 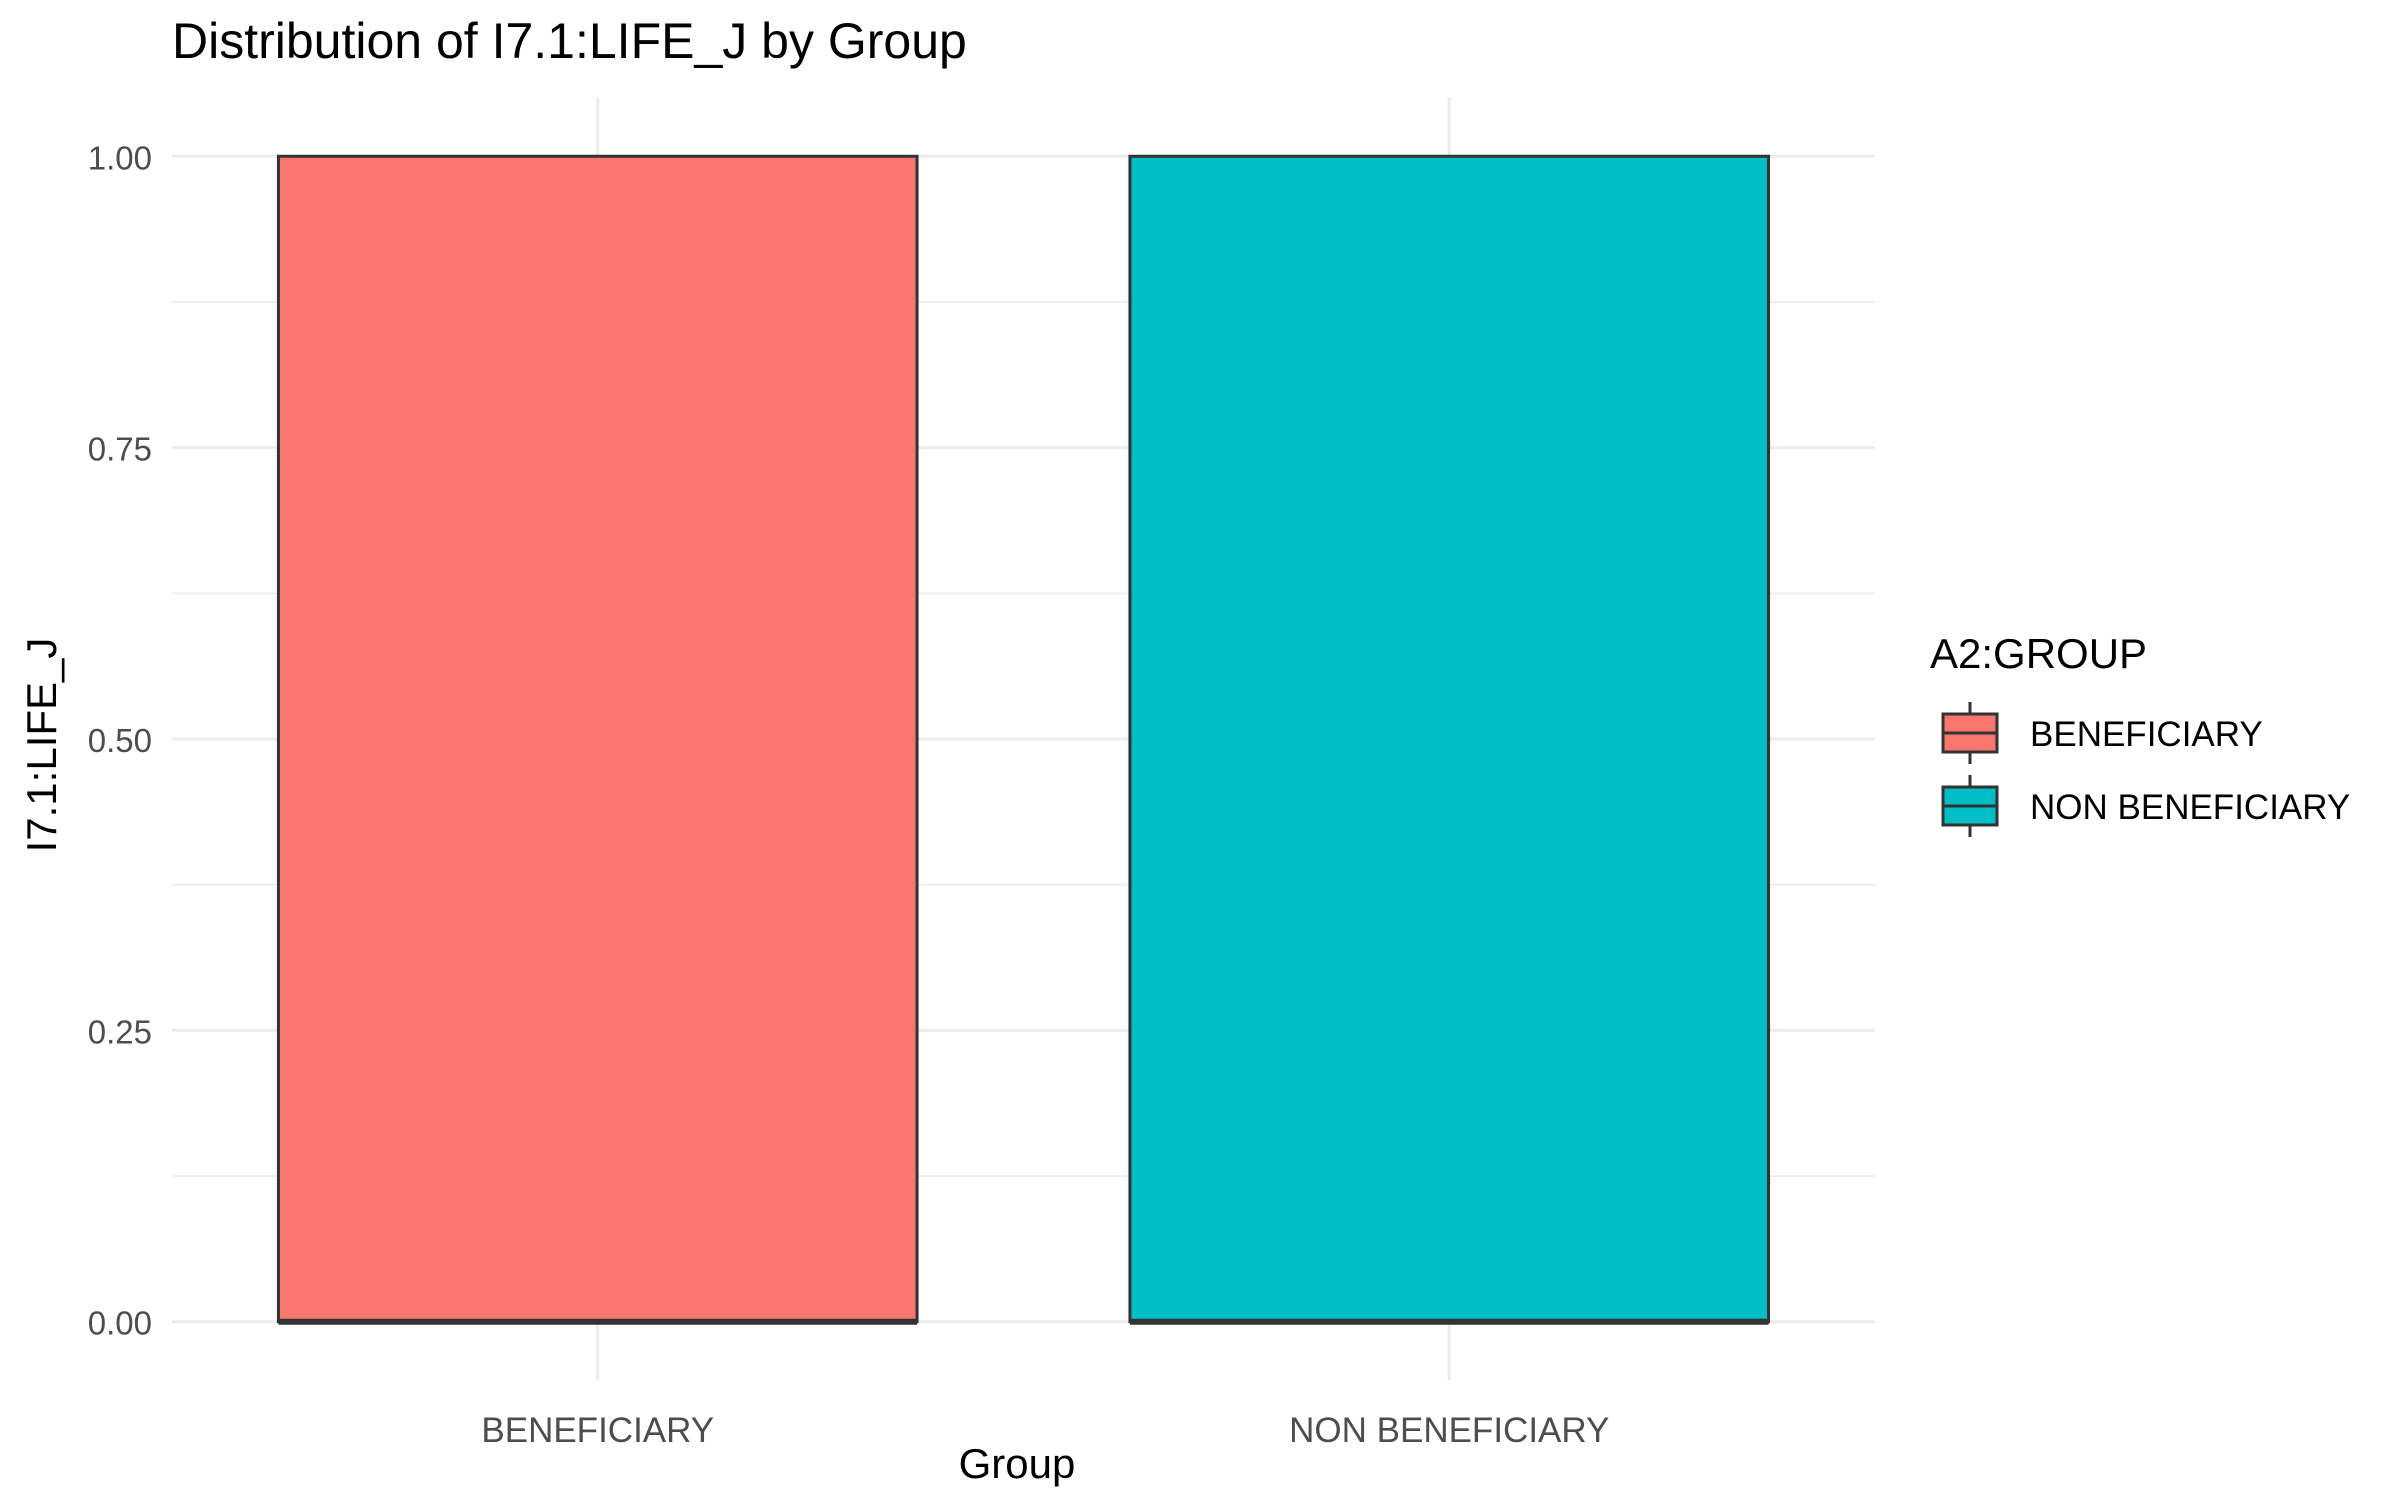 I want to click on legend-label: BENEFICIARY, so click(x=2146, y=734).